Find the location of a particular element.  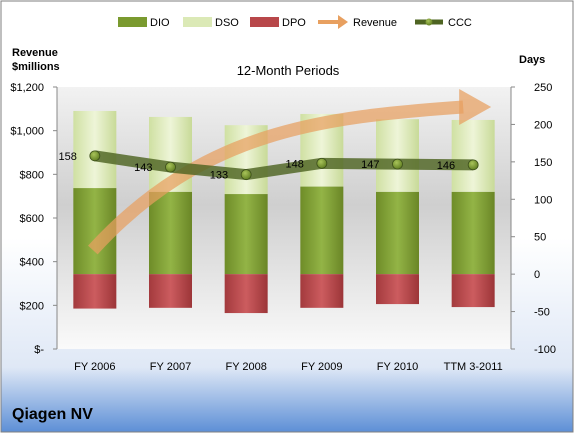

ccc-line: 158 143 133 148 147 146 is located at coordinates (268, 166).